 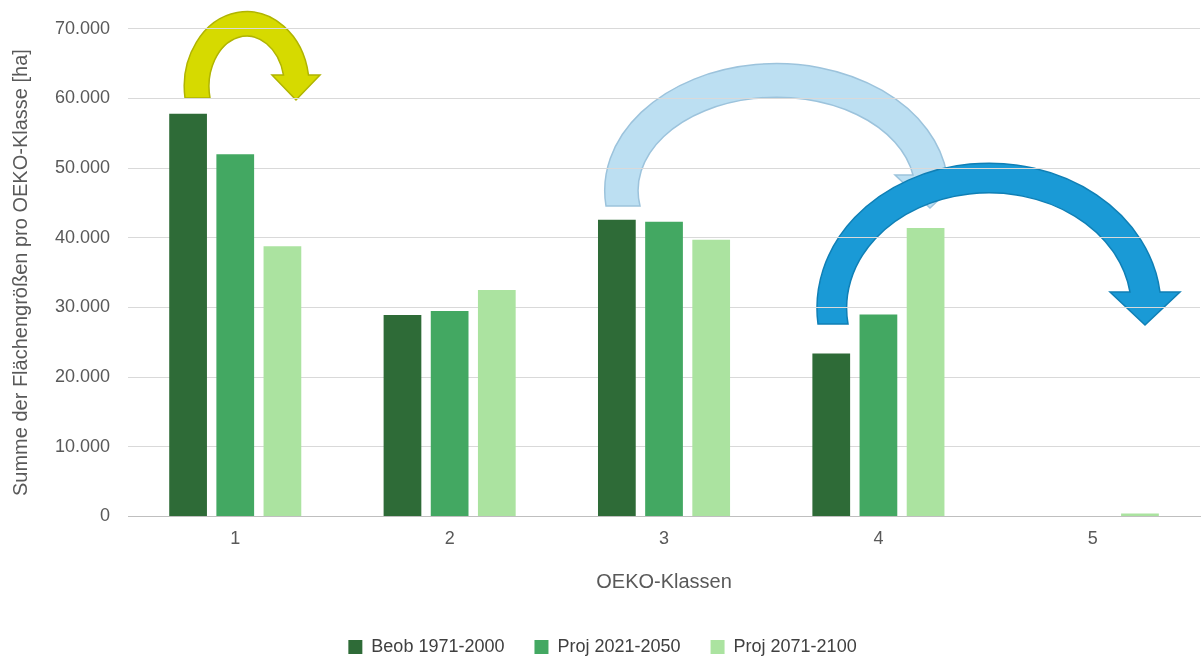 What do you see at coordinates (82, 167) in the screenshot?
I see `y-tick-label: 50.000` at bounding box center [82, 167].